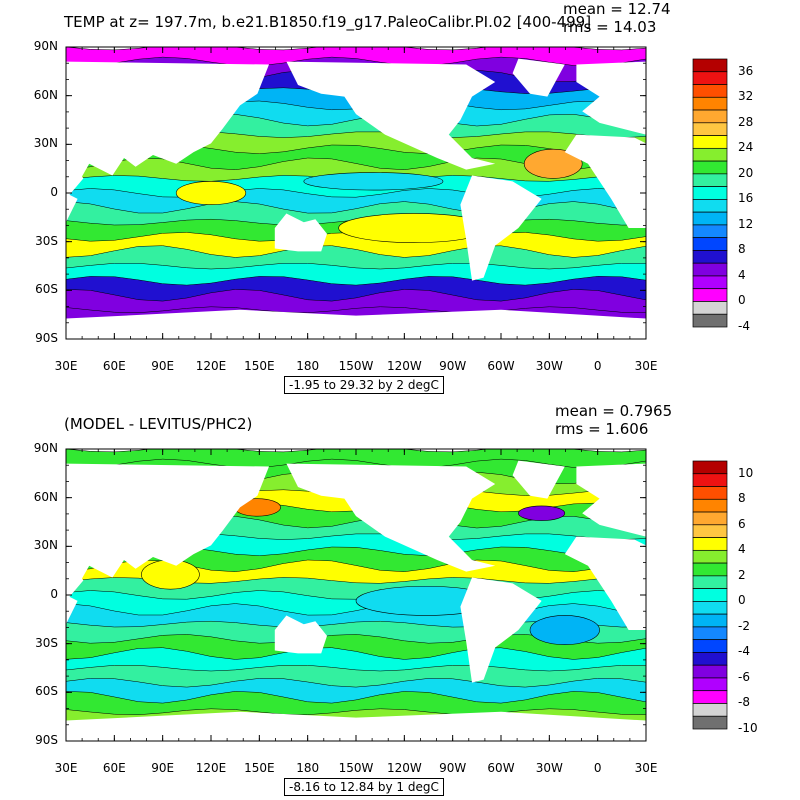  Describe the element at coordinates (746, 472) in the screenshot. I see `colorbar-label: 10` at that location.